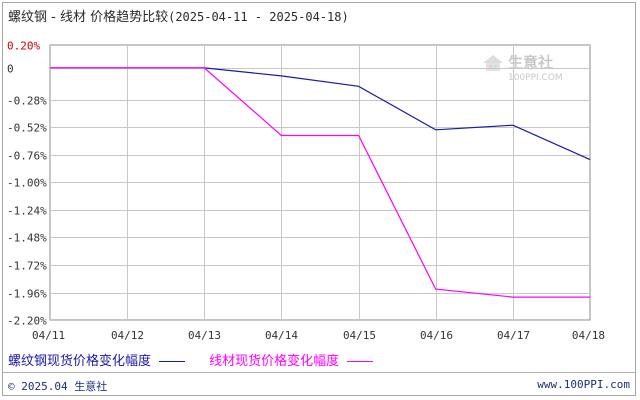 The height and width of the screenshot is (400, 640). What do you see at coordinates (588, 335) in the screenshot?
I see `x-tick-label: 04/18` at bounding box center [588, 335].